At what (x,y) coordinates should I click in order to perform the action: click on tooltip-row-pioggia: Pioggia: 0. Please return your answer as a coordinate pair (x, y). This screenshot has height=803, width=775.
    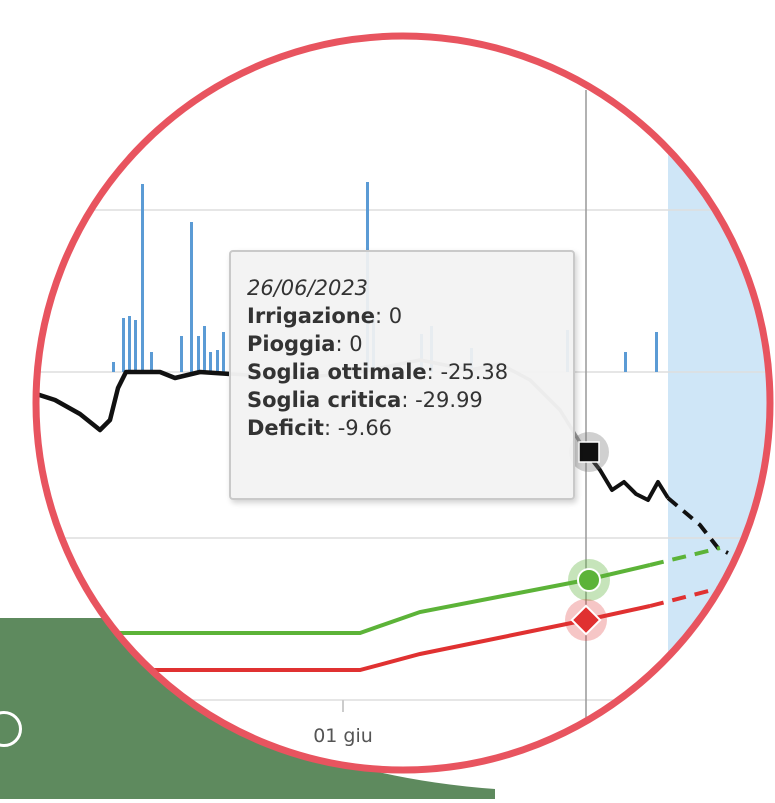
    Looking at the image, I should click on (305, 344).